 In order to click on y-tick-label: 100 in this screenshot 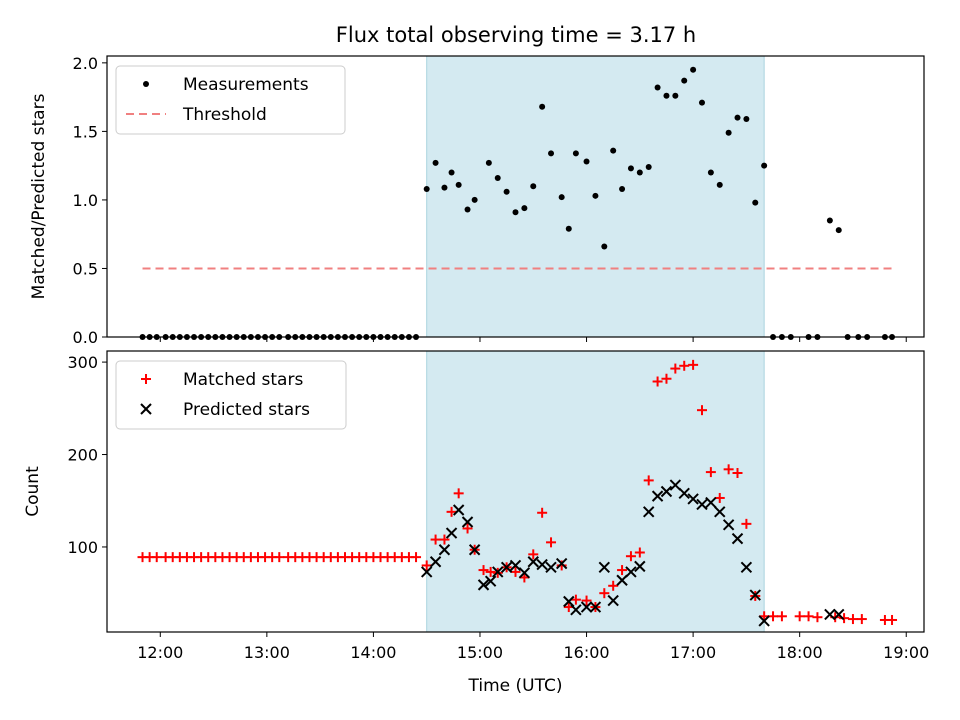, I will do `click(82, 547)`.